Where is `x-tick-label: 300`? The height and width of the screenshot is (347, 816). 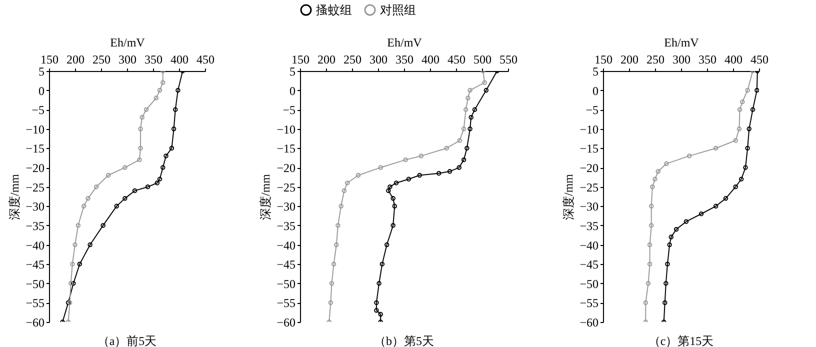
x-tick-label: 300 is located at coordinates (379, 59).